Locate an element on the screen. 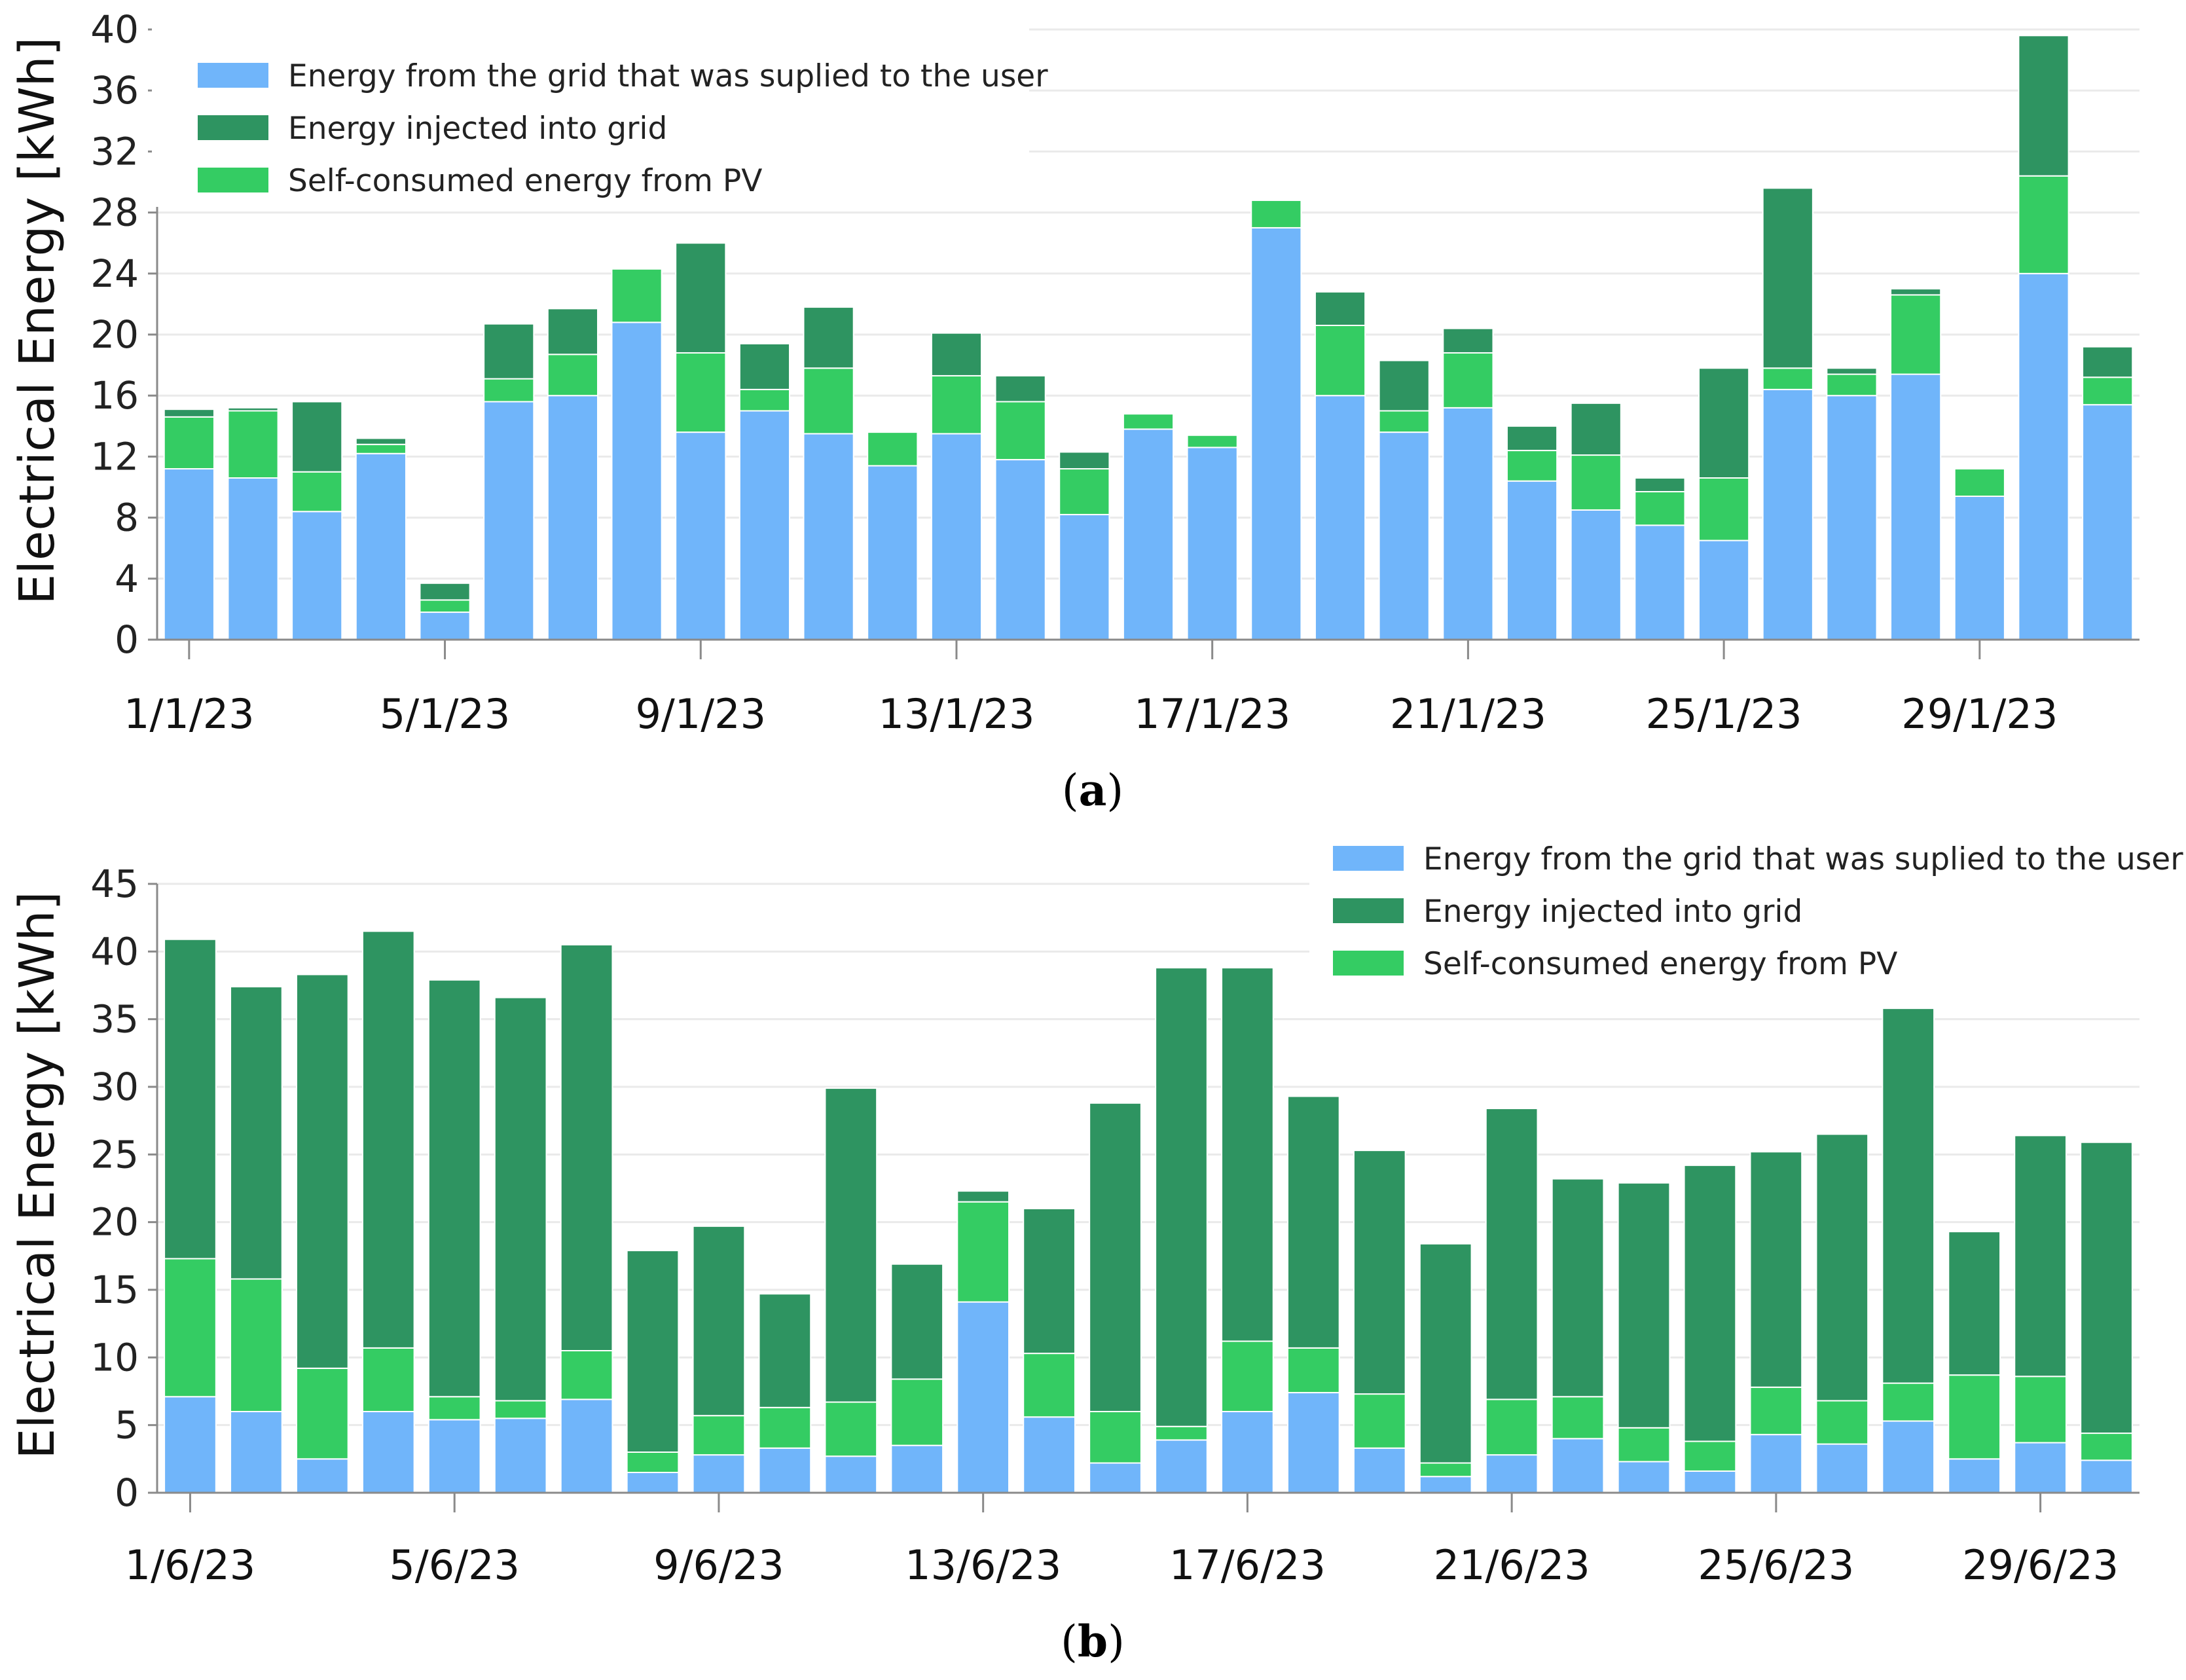 The width and height of the screenshot is (2186, 1680). bar-a-30-grid is located at coordinates (2108, 522).